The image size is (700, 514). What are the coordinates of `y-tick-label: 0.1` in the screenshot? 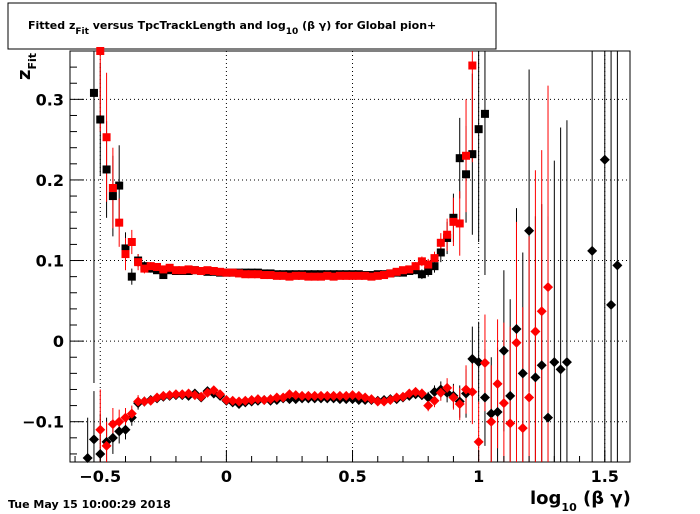 It's located at (50, 261).